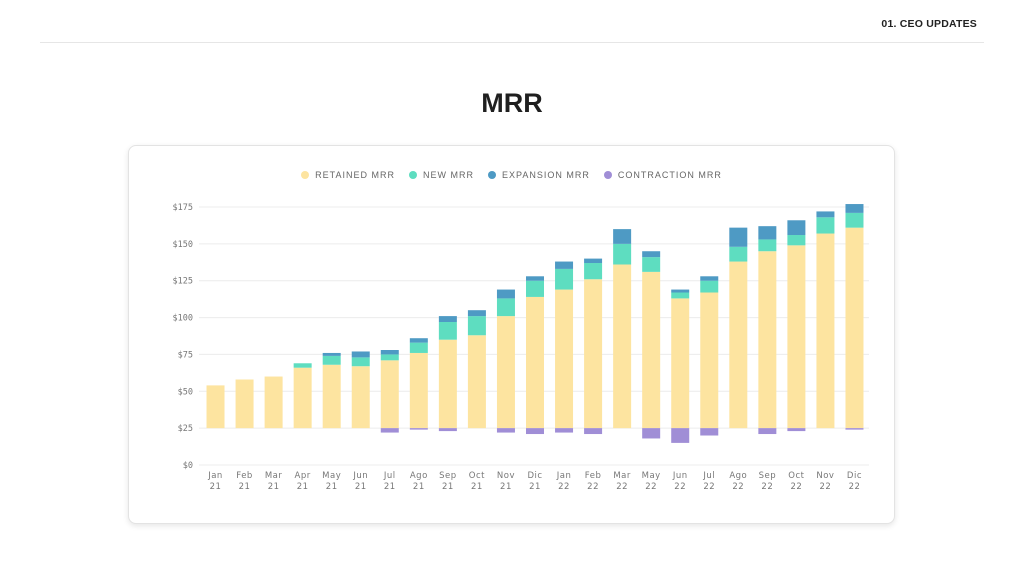 This screenshot has width=1024, height=576. Describe the element at coordinates (183, 282) in the screenshot. I see `y-tick-label: $125` at that location.